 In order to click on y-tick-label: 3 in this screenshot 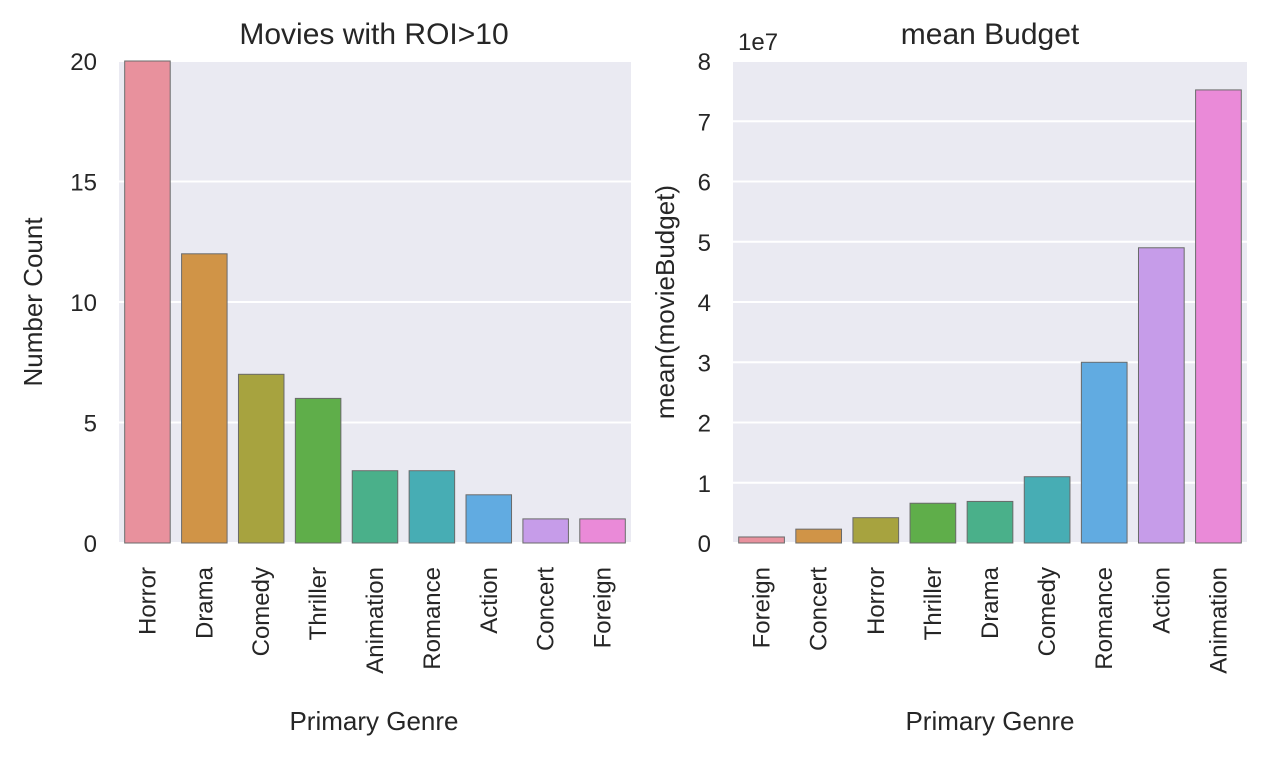, I will do `click(704, 363)`.